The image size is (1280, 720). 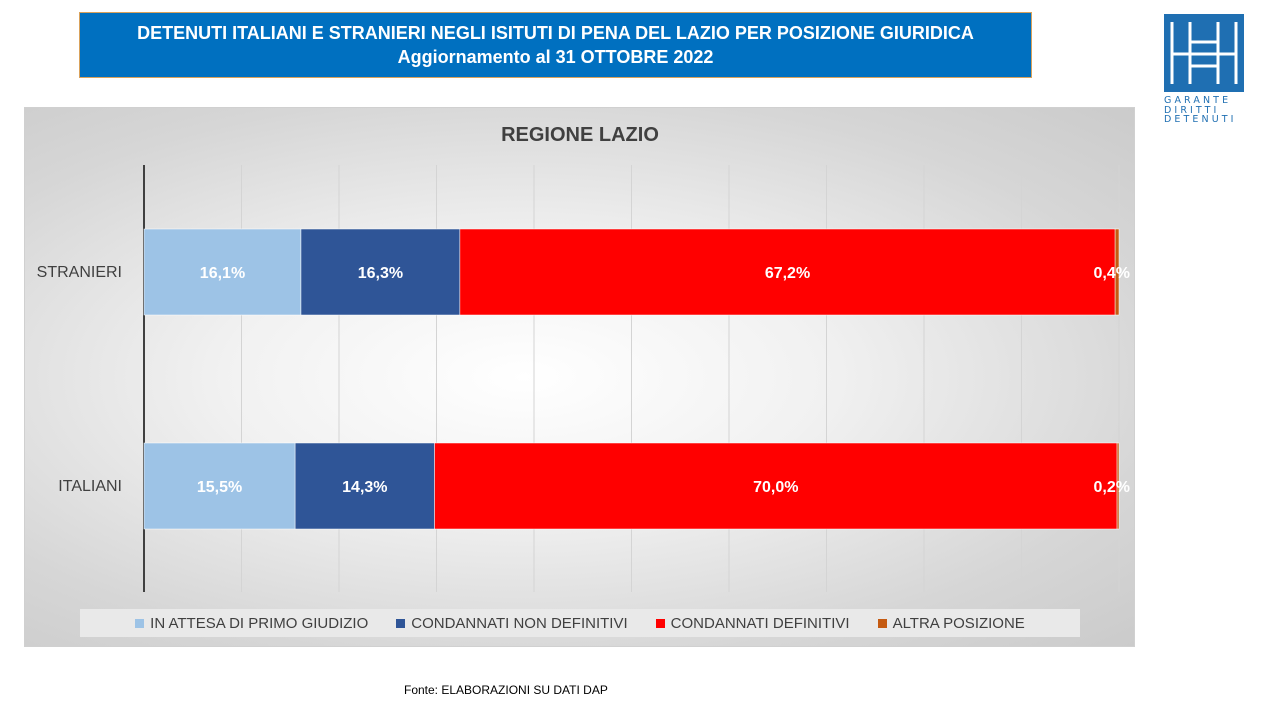 I want to click on data-label: 14,3%, so click(x=364, y=487).